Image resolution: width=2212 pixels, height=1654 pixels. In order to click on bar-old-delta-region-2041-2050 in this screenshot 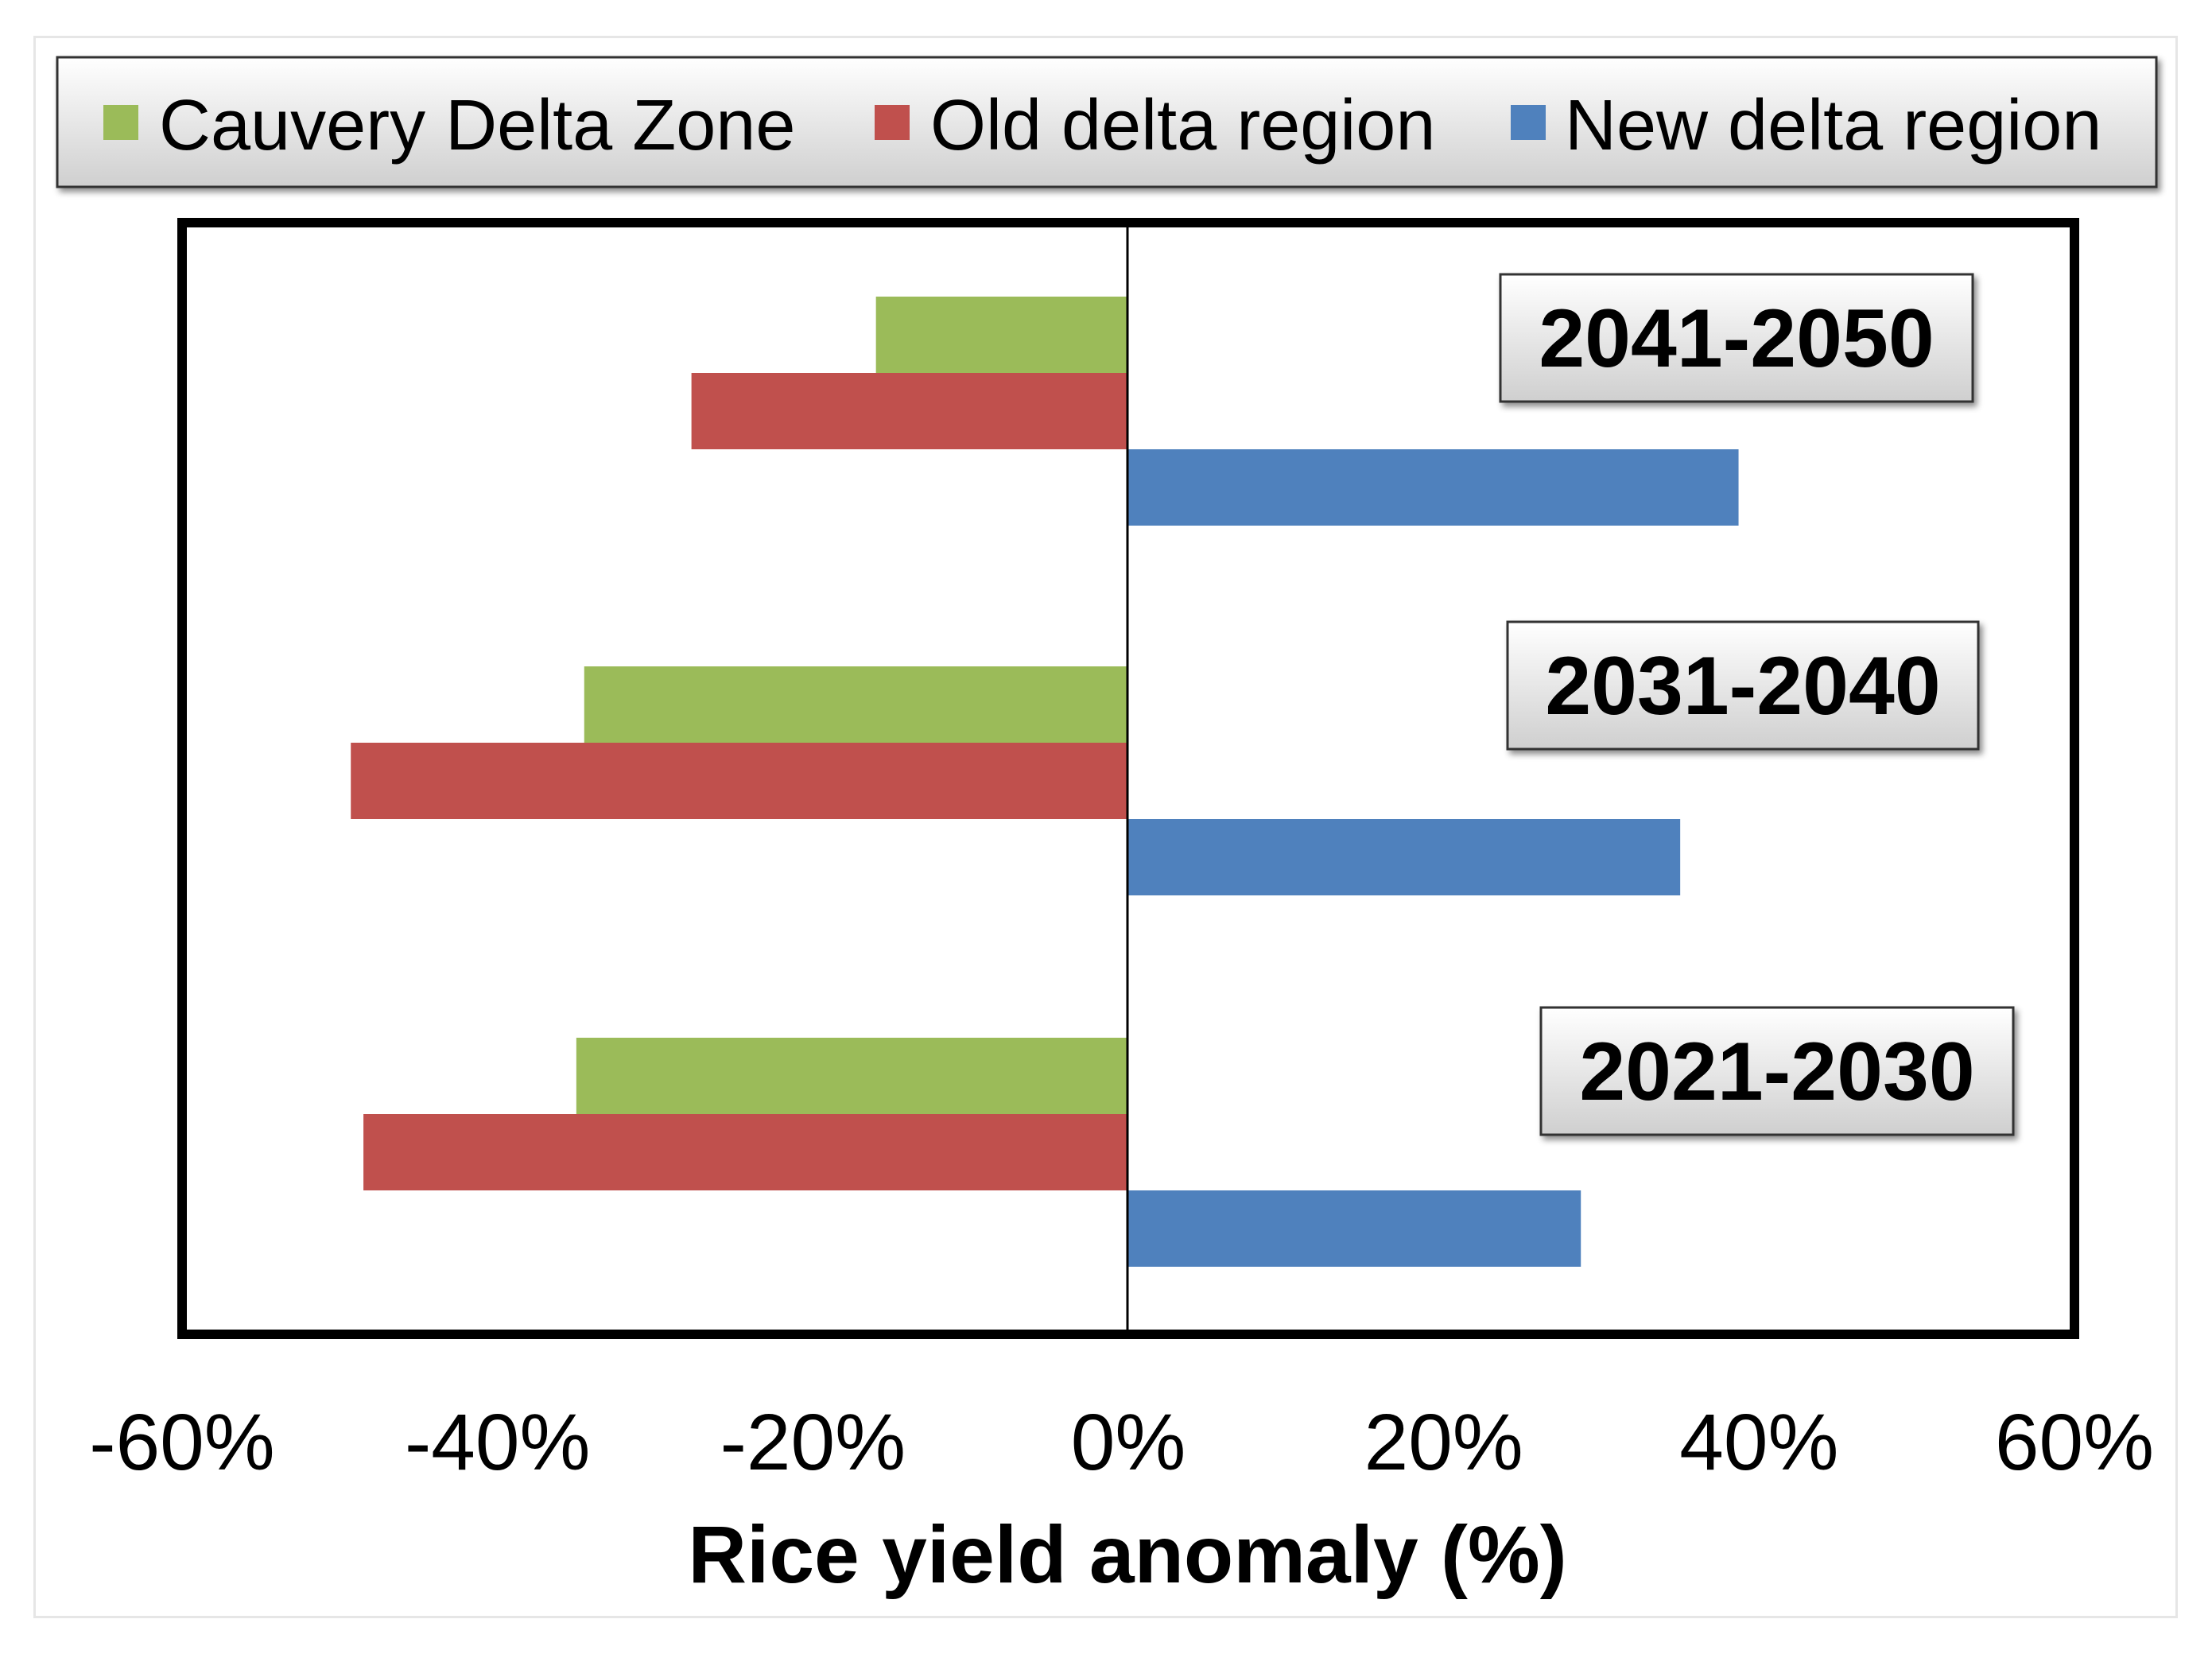, I will do `click(909, 411)`.